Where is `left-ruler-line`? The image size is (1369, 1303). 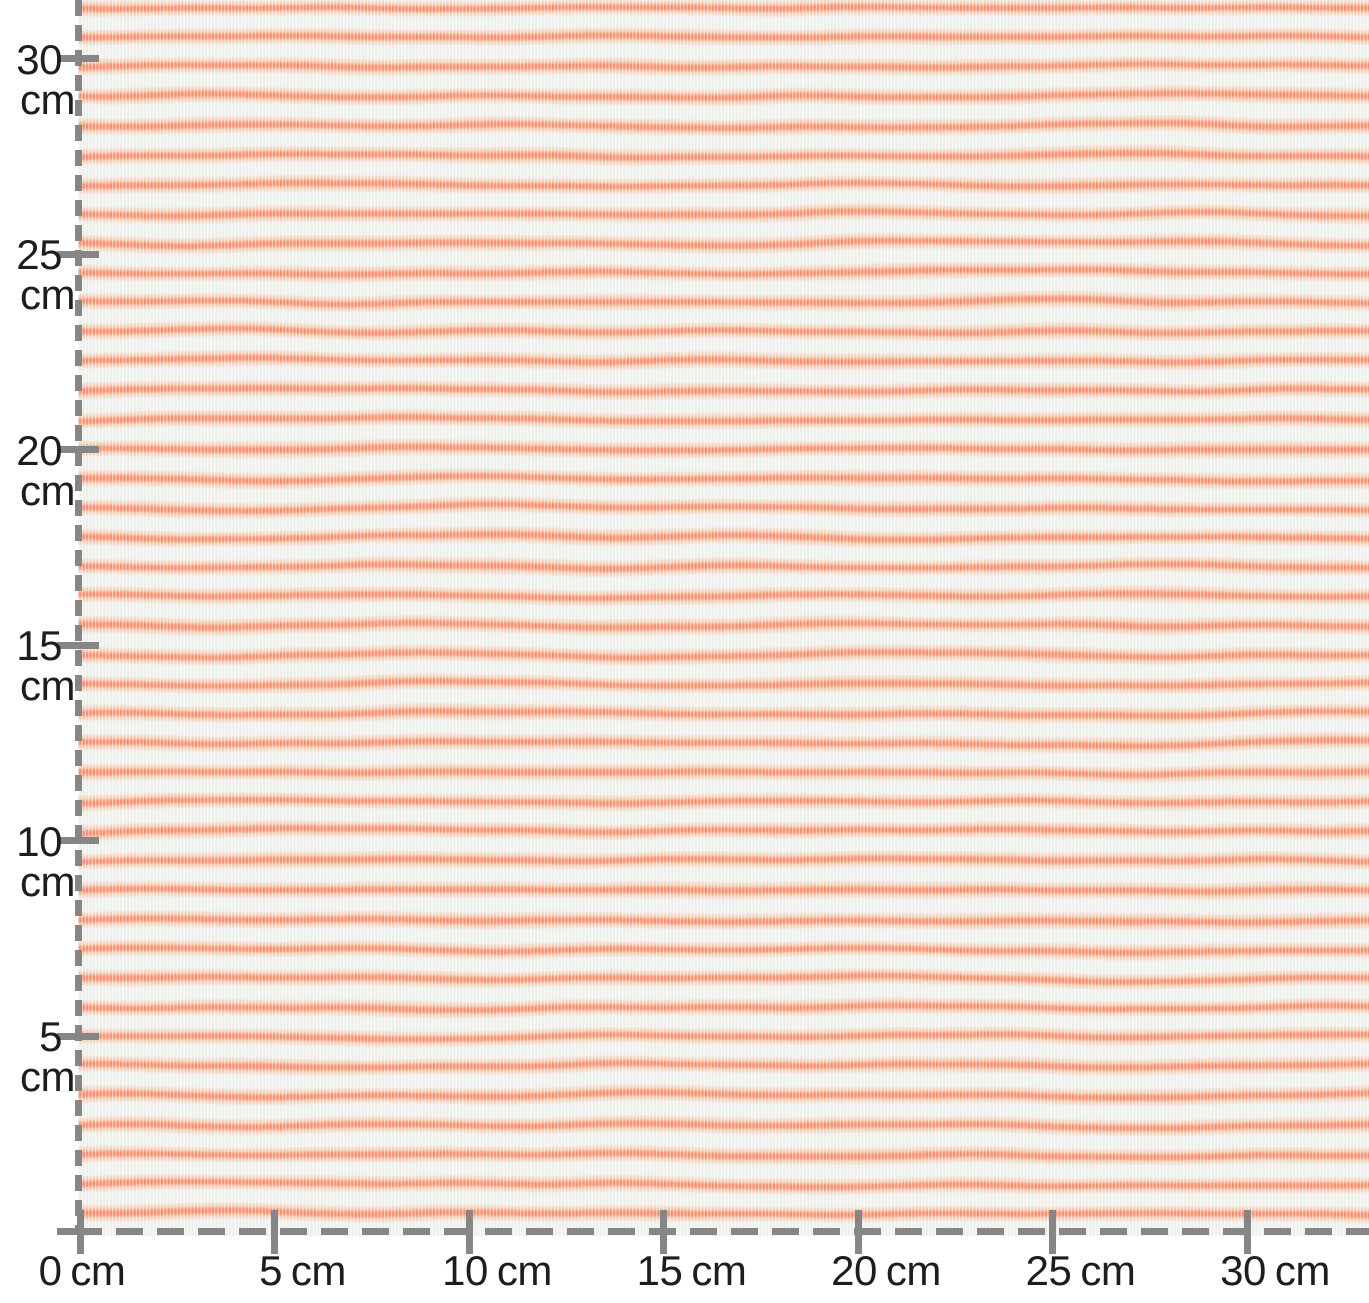
left-ruler-line is located at coordinates (78, 616).